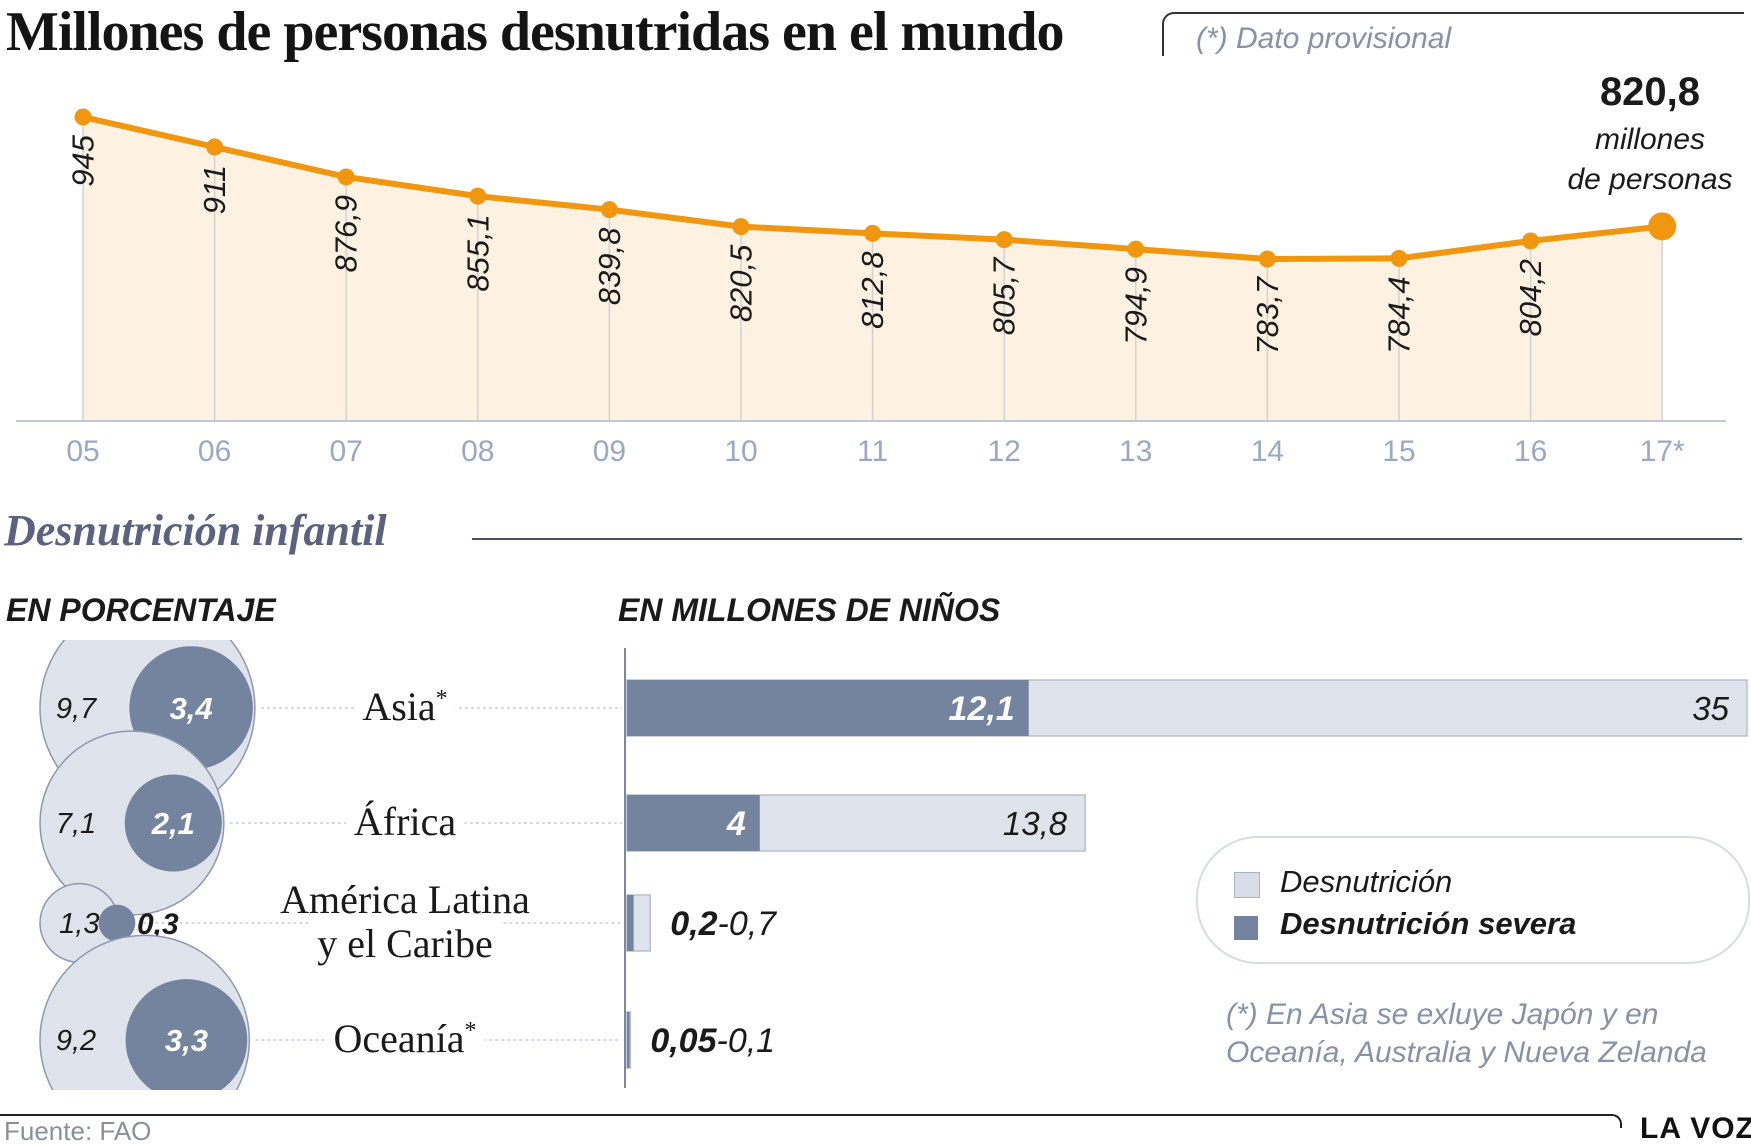 The image size is (1751, 1147). I want to click on data-label: 794,9, so click(1135, 306).